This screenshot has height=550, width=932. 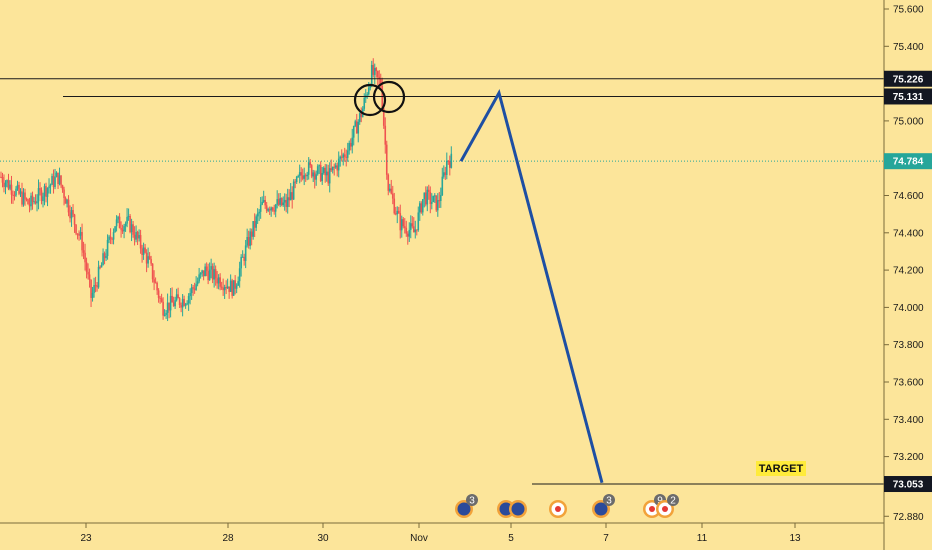 I want to click on event-count: 2, so click(x=673, y=501).